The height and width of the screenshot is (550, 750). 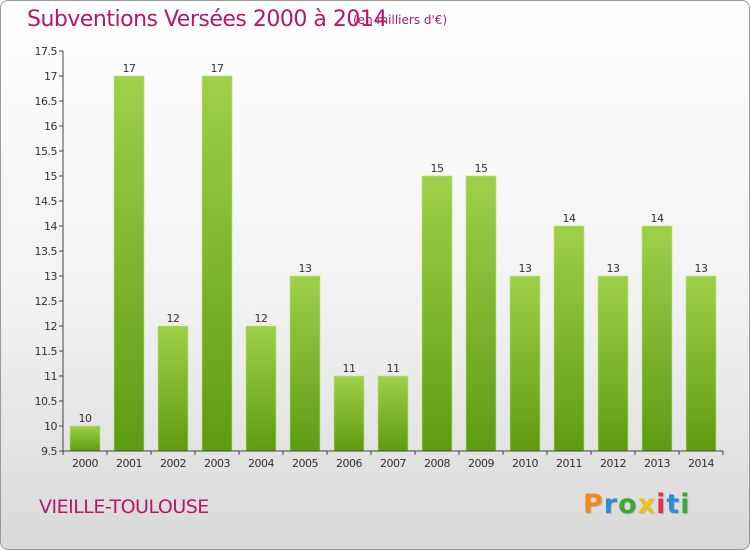 I want to click on chart-title: Subventions Versées 2000 à 2014, so click(x=207, y=19).